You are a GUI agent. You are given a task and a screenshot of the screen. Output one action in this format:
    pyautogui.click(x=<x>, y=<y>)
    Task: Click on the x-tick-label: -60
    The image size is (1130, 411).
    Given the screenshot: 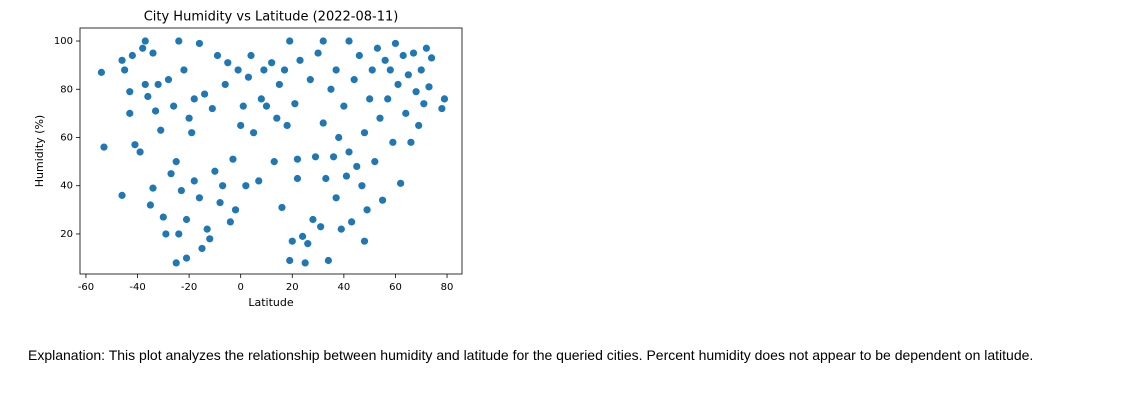 What is the action you would take?
    pyautogui.click(x=86, y=287)
    